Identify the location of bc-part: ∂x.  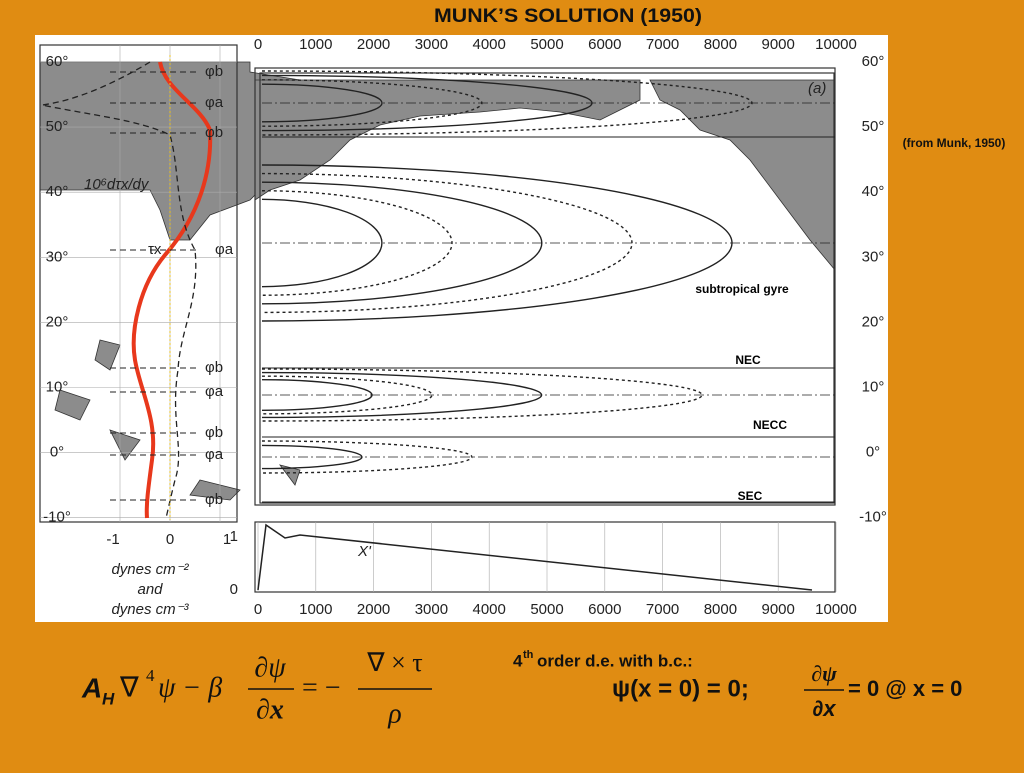
(824, 708).